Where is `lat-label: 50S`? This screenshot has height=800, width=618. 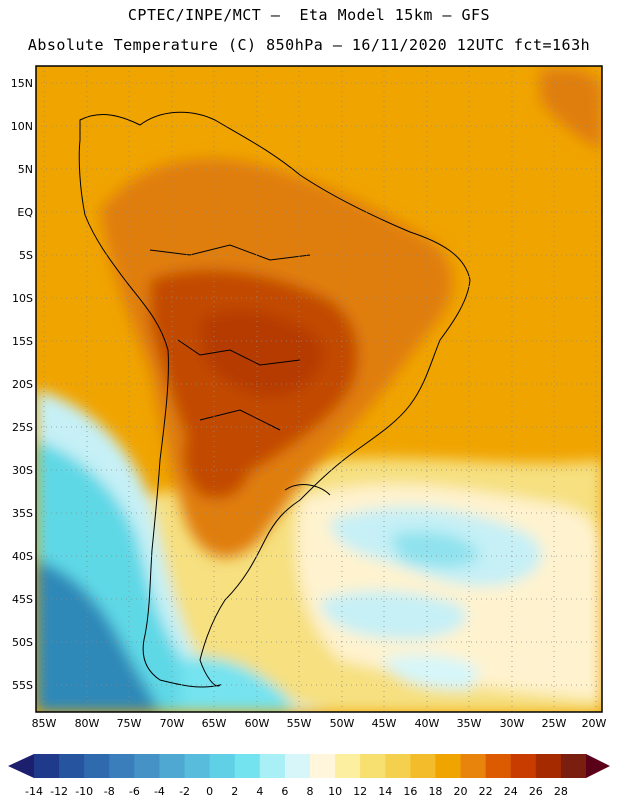
lat-label: 50S is located at coordinates (22, 642).